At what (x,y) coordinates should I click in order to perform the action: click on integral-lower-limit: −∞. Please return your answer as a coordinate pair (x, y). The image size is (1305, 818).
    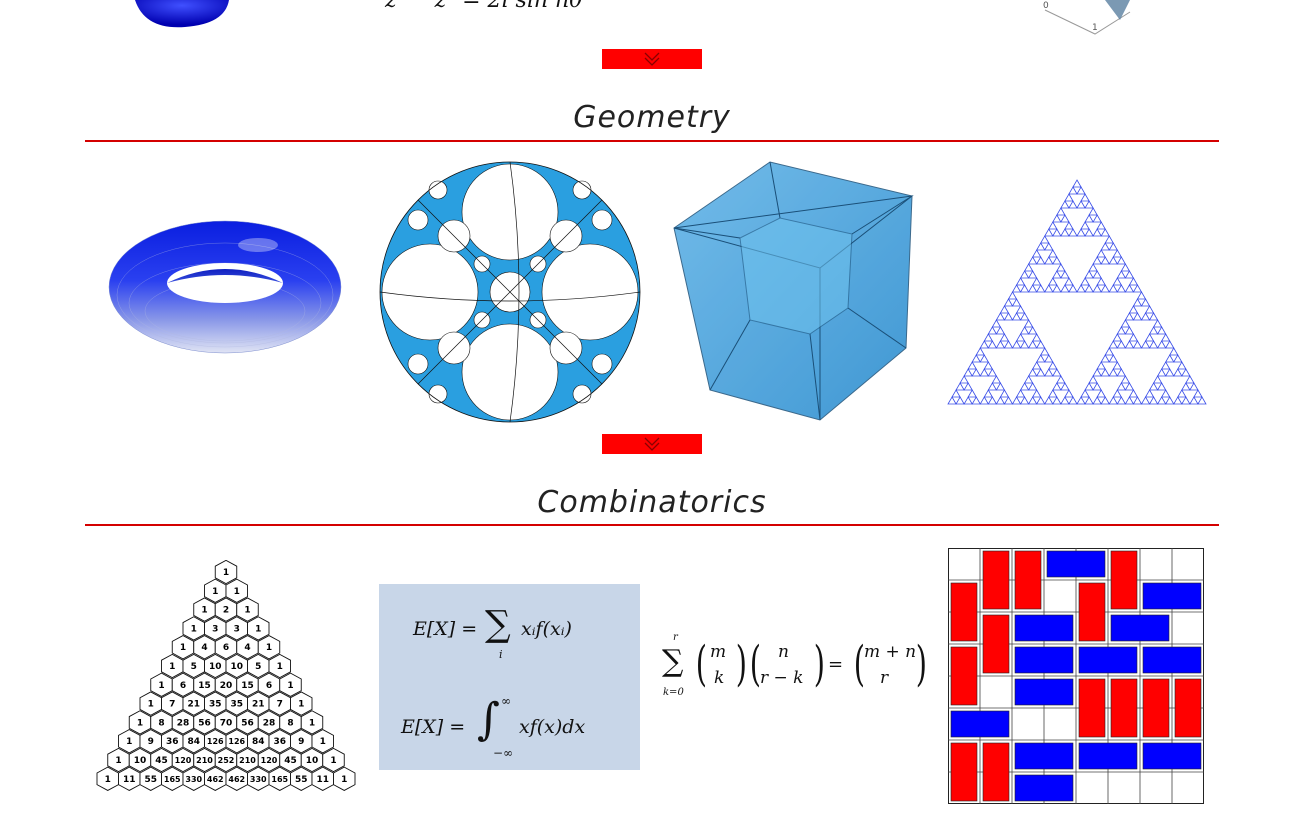
    Looking at the image, I should click on (503, 753).